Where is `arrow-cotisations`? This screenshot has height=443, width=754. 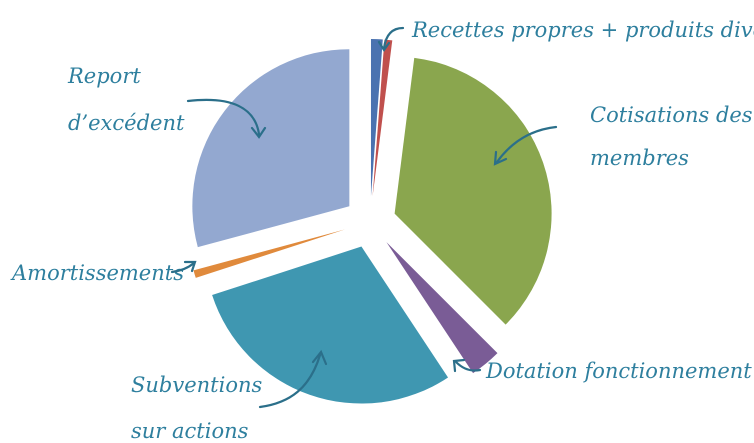 arrow-cotisations is located at coordinates (526, 144).